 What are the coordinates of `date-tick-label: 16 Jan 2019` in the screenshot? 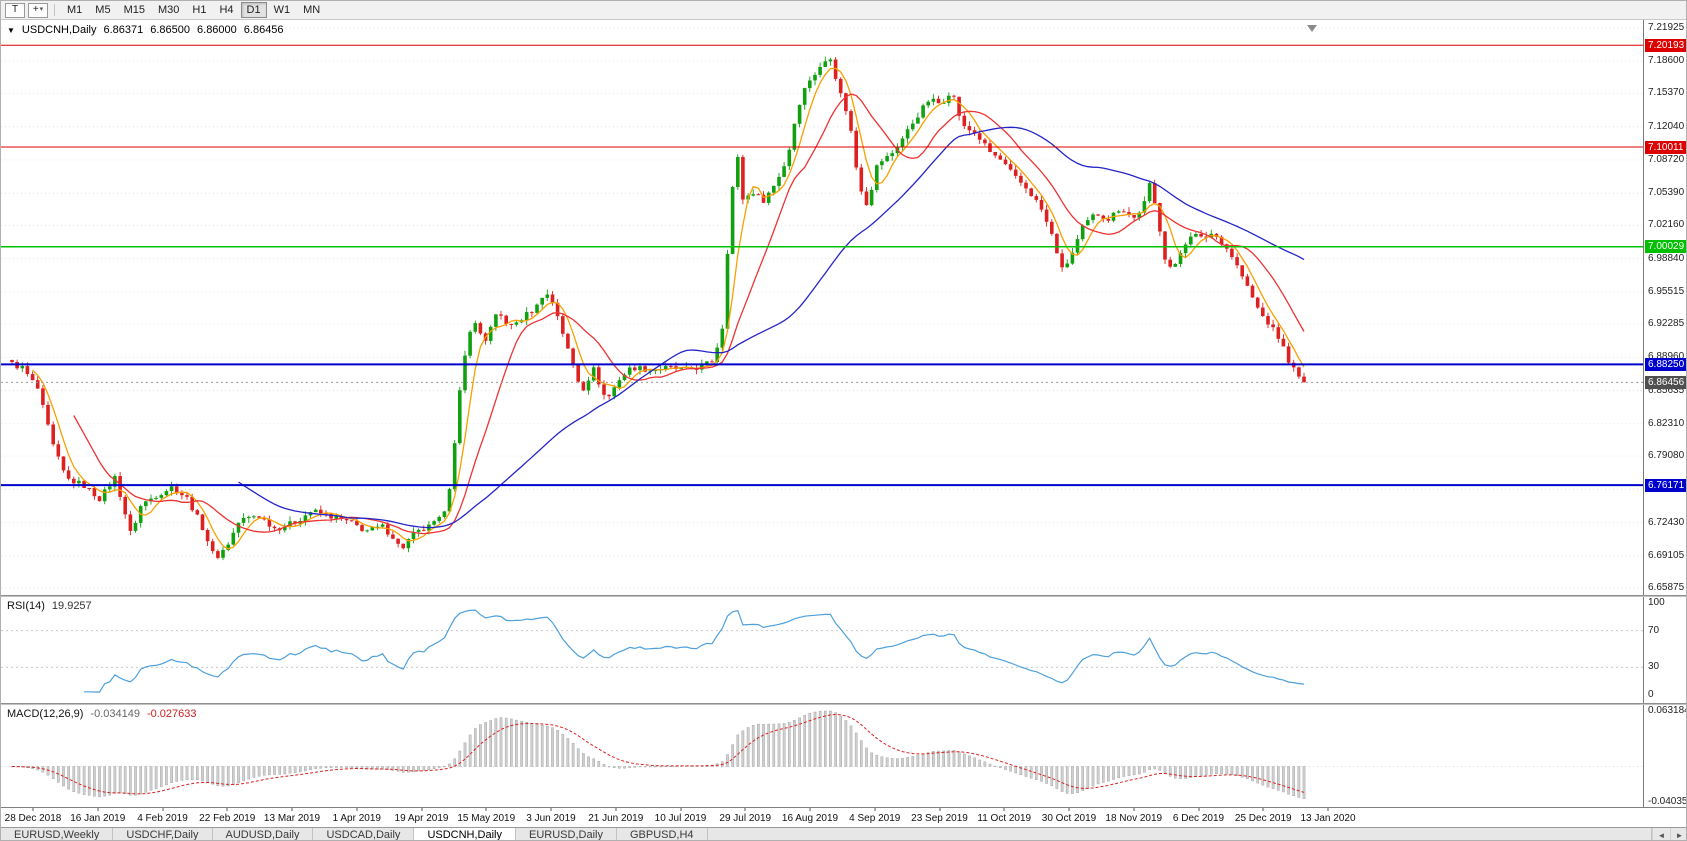 It's located at (98, 818).